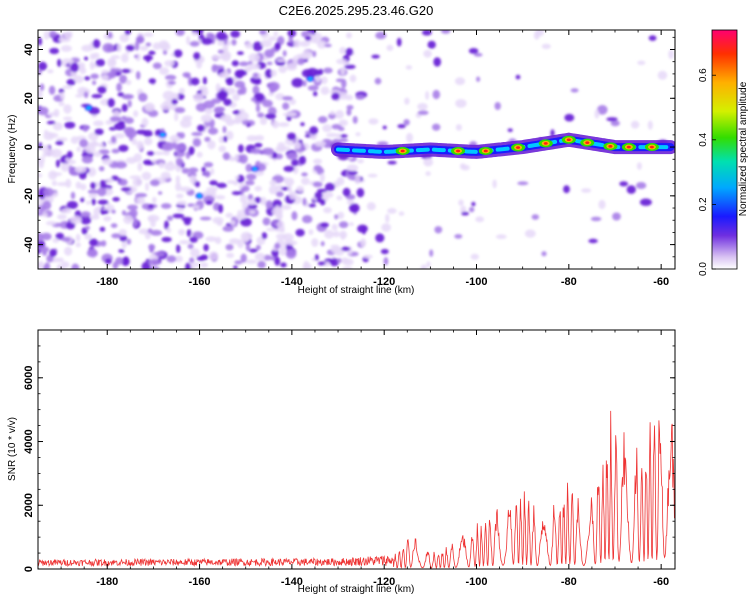  What do you see at coordinates (292, 582) in the screenshot?
I see `x-tick-label: -140` at bounding box center [292, 582].